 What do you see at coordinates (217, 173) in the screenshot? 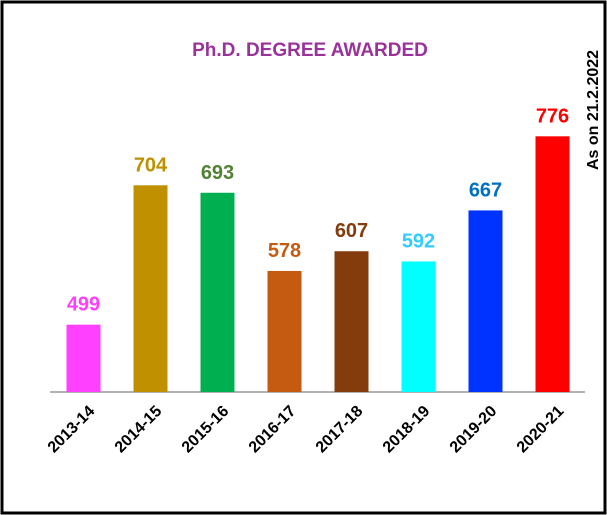
I see `data-label: 693` at bounding box center [217, 173].